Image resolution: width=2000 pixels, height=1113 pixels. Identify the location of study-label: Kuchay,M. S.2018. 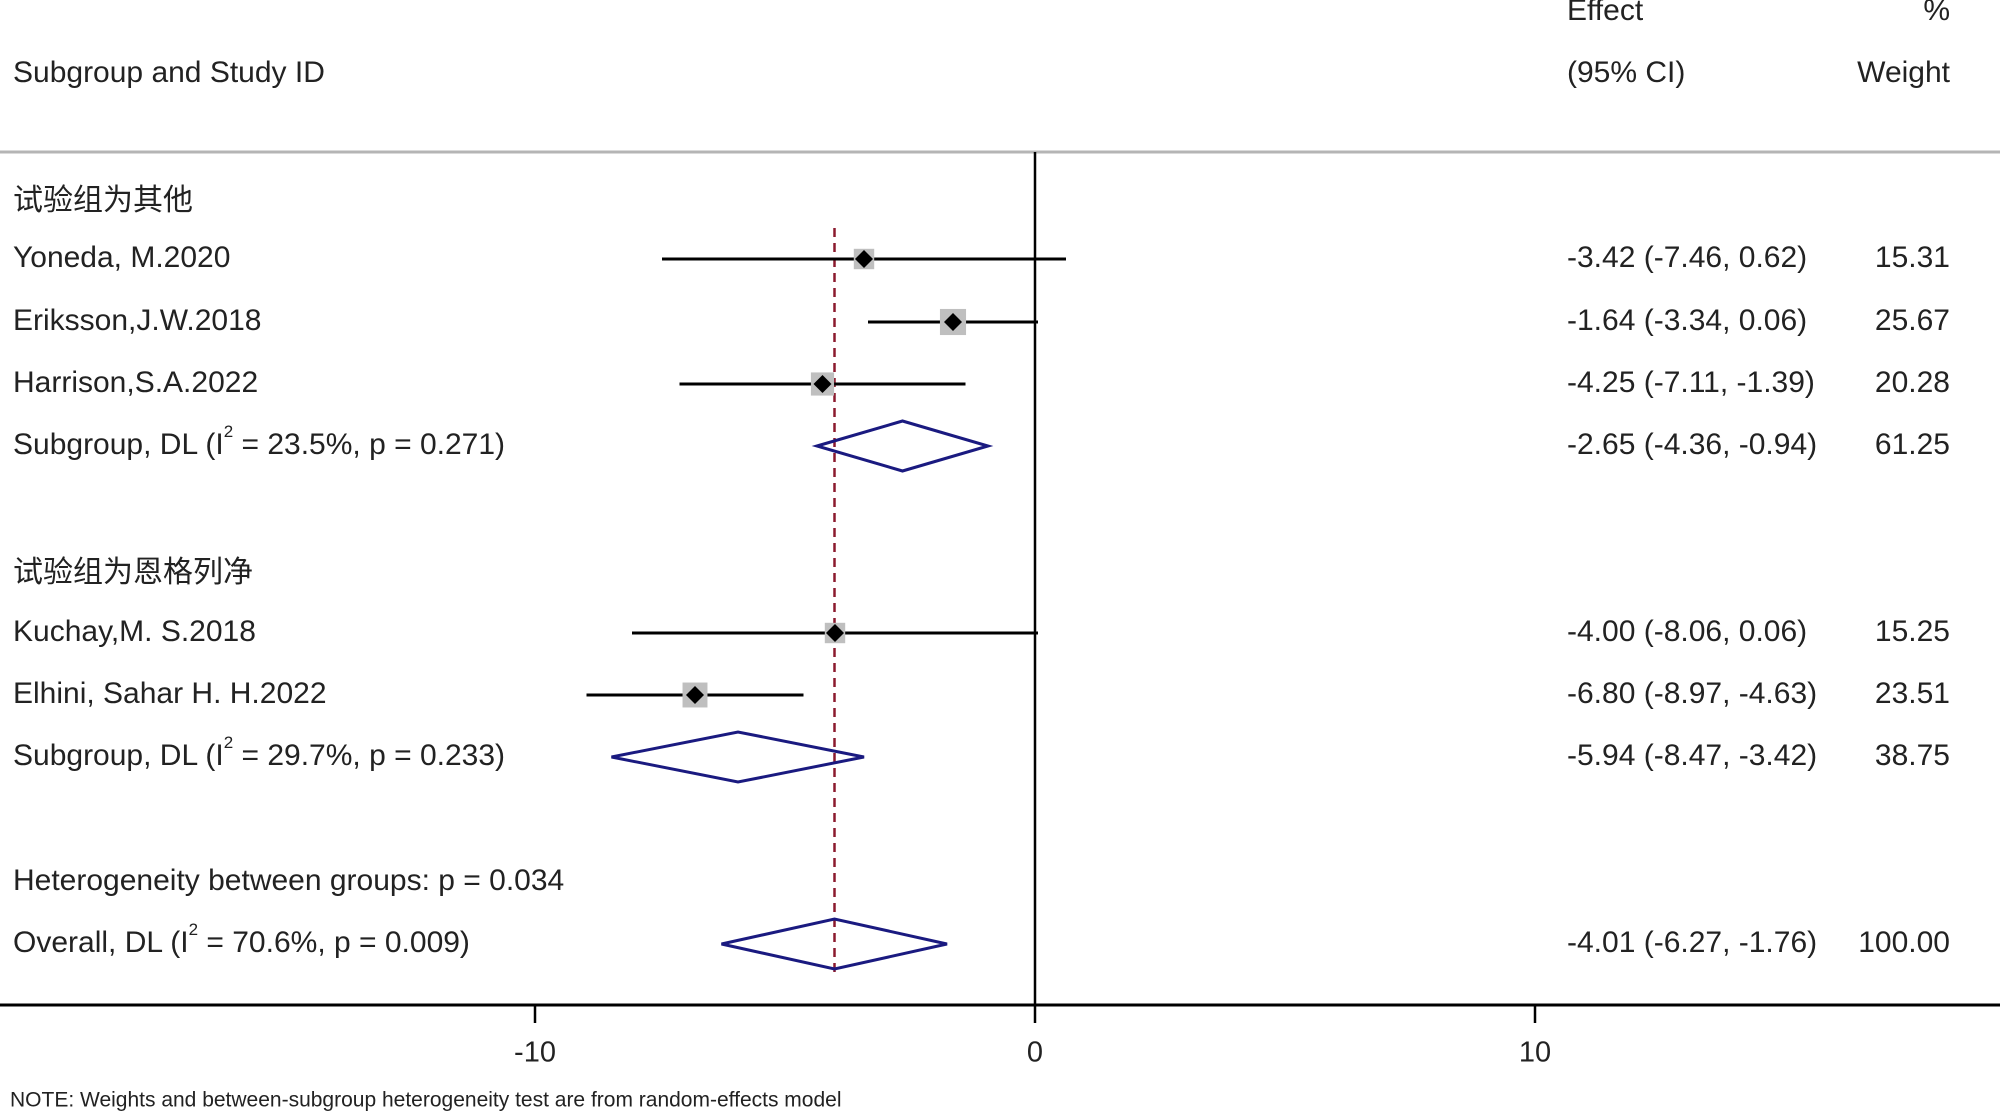
(134, 631).